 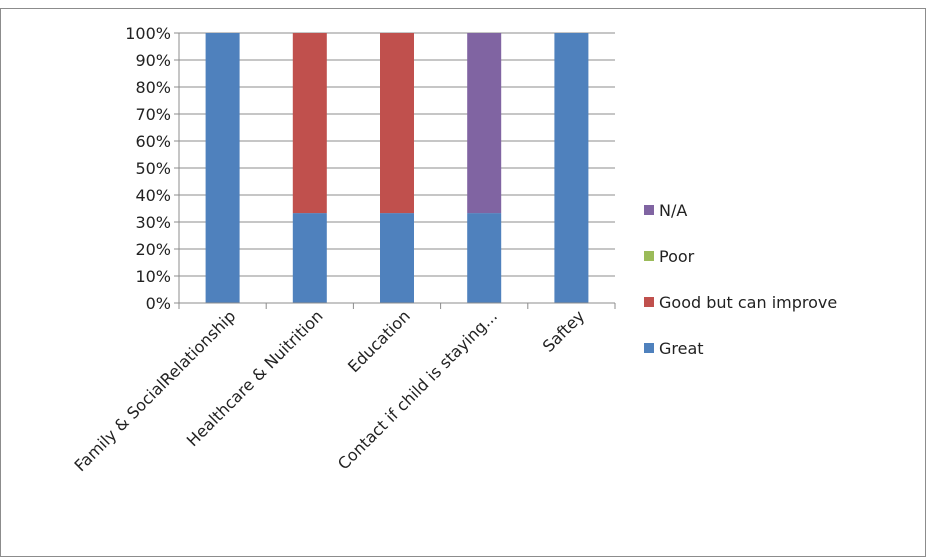 What do you see at coordinates (484, 123) in the screenshot?
I see `bar-segment-n-a` at bounding box center [484, 123].